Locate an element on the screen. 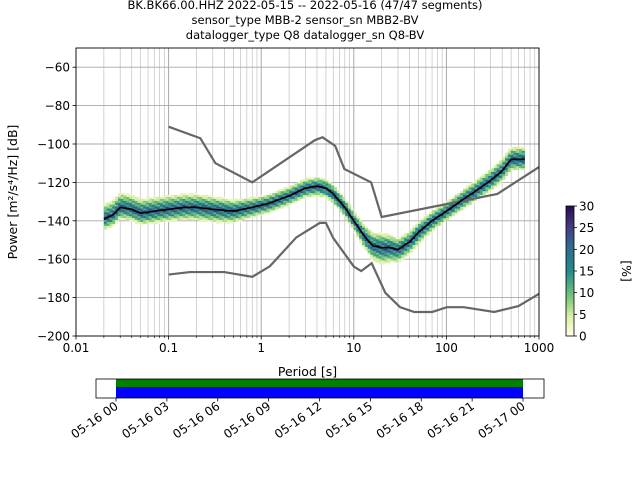 The height and width of the screenshot is (480, 640). timeline-tick-label: 05-16 12 is located at coordinates (298, 420).